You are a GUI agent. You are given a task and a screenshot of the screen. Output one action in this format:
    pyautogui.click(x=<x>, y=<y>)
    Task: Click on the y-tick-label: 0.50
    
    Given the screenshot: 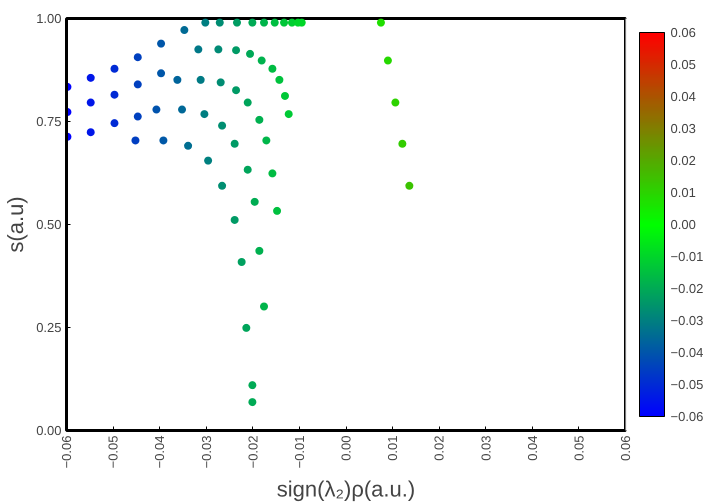 What is the action you would take?
    pyautogui.click(x=49, y=224)
    